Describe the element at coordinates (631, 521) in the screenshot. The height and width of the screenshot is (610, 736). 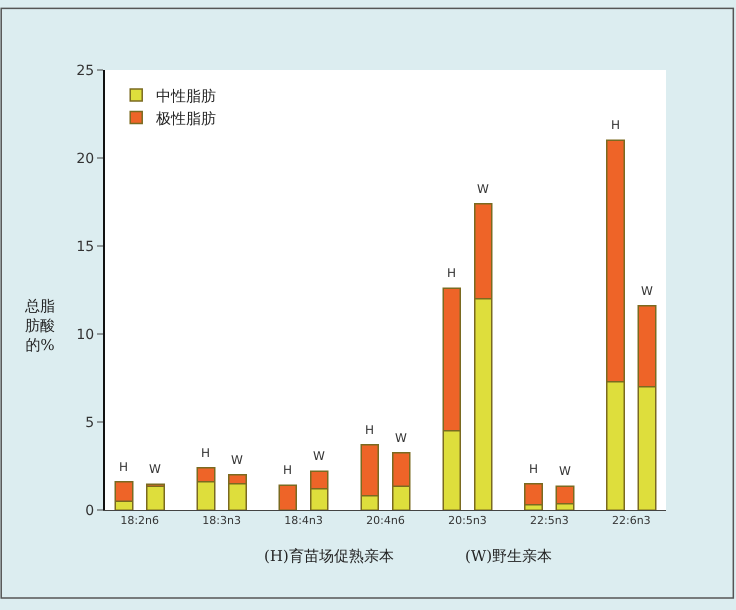
I see `text: 22:6n3` at that location.